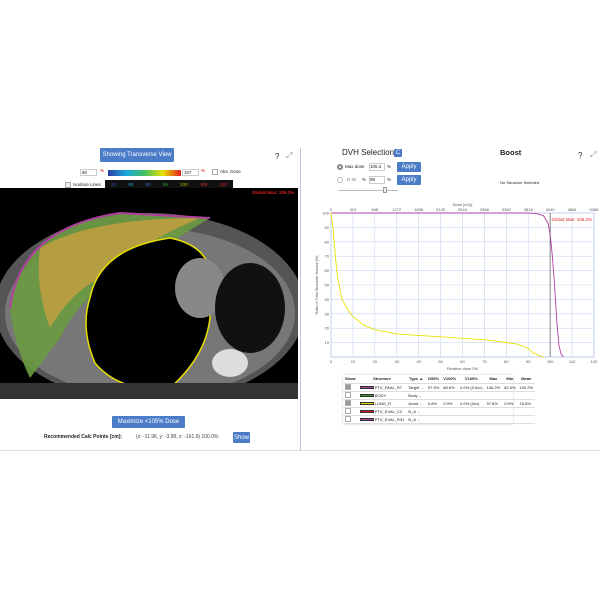 The width and height of the screenshot is (600, 600). Describe the element at coordinates (374, 209) in the screenshot. I see `x2-tick-label: 848` at that location.